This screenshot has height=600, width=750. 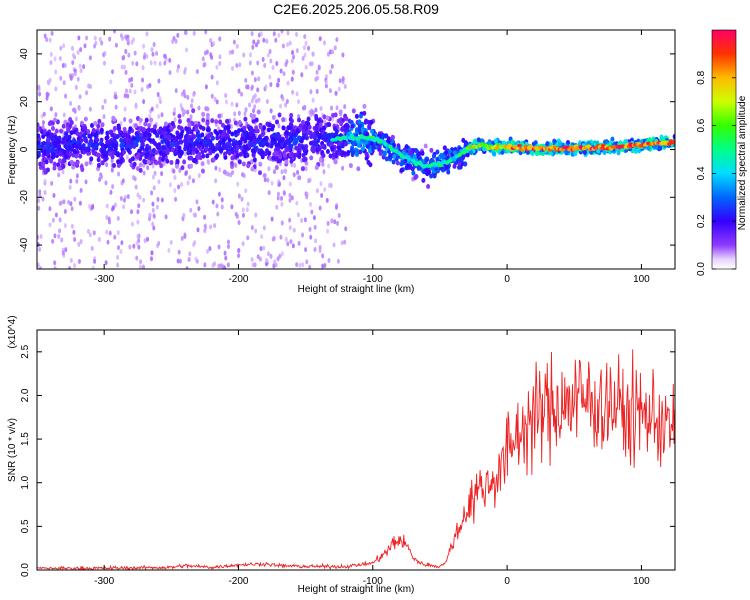 What do you see at coordinates (24, 149) in the screenshot?
I see `top-y-tick-label: 0` at bounding box center [24, 149].